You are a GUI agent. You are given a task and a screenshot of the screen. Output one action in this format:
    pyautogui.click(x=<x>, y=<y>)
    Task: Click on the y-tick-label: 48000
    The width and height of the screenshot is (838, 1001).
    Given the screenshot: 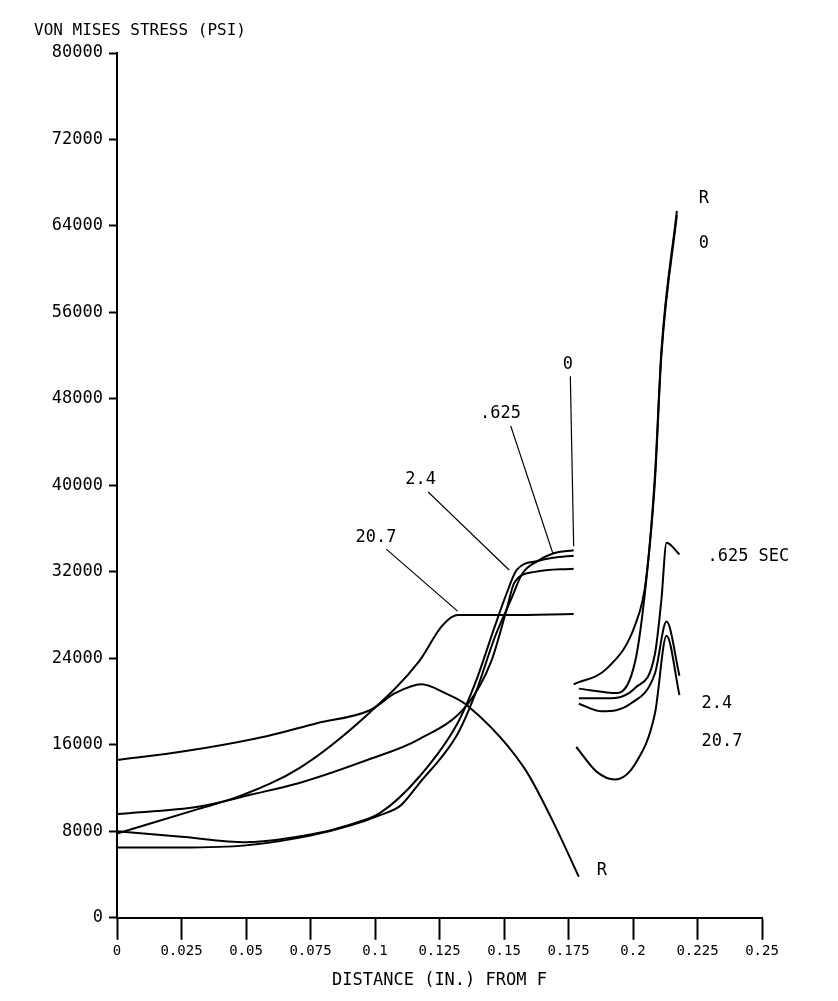 What is the action you would take?
    pyautogui.click(x=77, y=397)
    